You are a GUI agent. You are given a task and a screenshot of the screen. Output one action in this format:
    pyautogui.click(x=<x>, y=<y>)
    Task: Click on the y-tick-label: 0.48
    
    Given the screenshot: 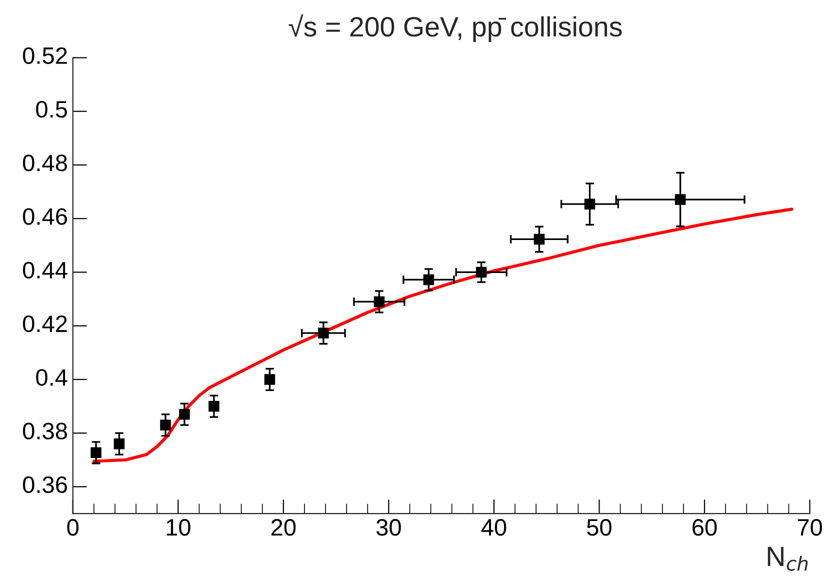 What is the action you would take?
    pyautogui.click(x=44, y=163)
    